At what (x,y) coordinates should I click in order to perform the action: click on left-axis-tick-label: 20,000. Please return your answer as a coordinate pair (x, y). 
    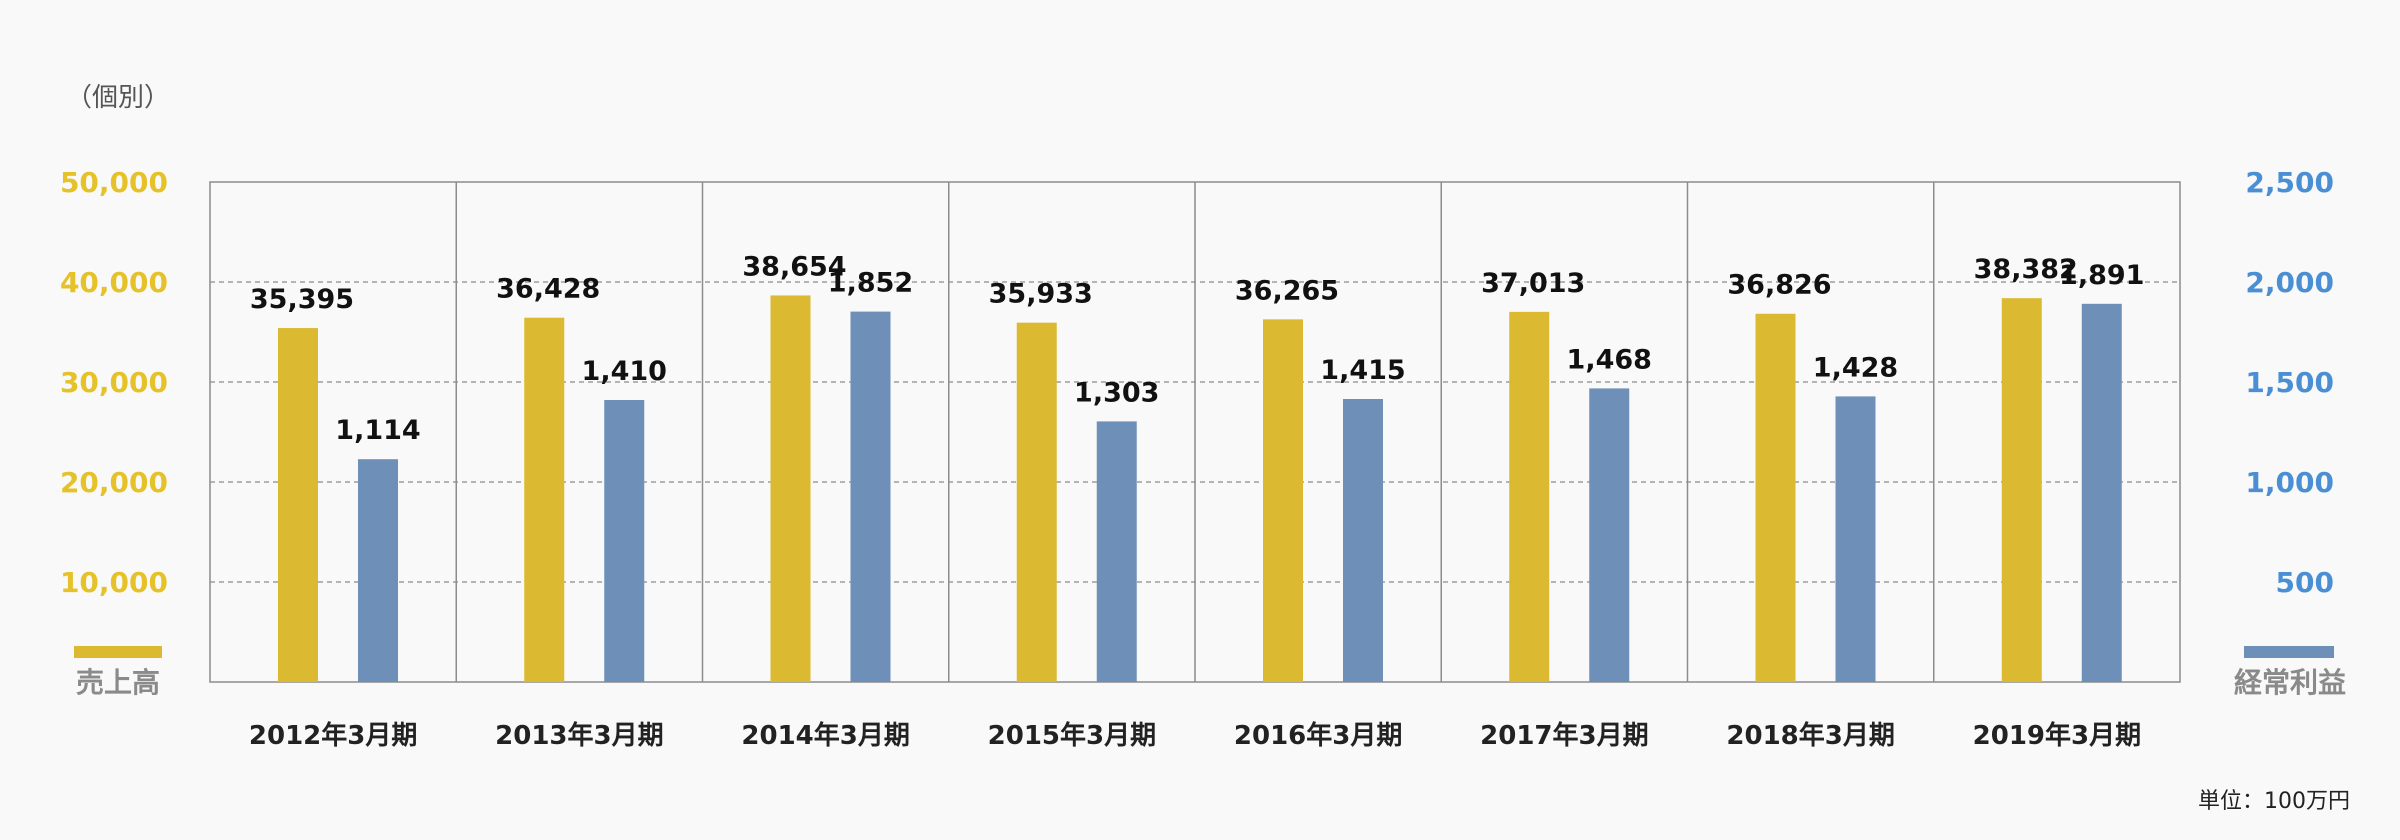
    Looking at the image, I should click on (114, 482).